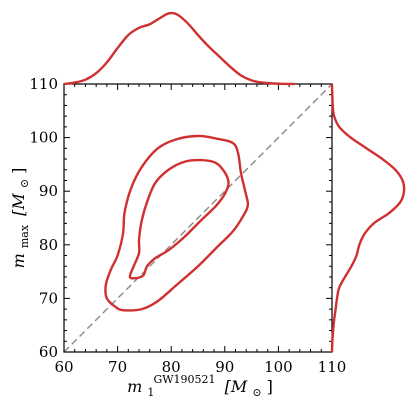  What do you see at coordinates (43, 138) in the screenshot?
I see `y-tick-label: 100` at bounding box center [43, 138].